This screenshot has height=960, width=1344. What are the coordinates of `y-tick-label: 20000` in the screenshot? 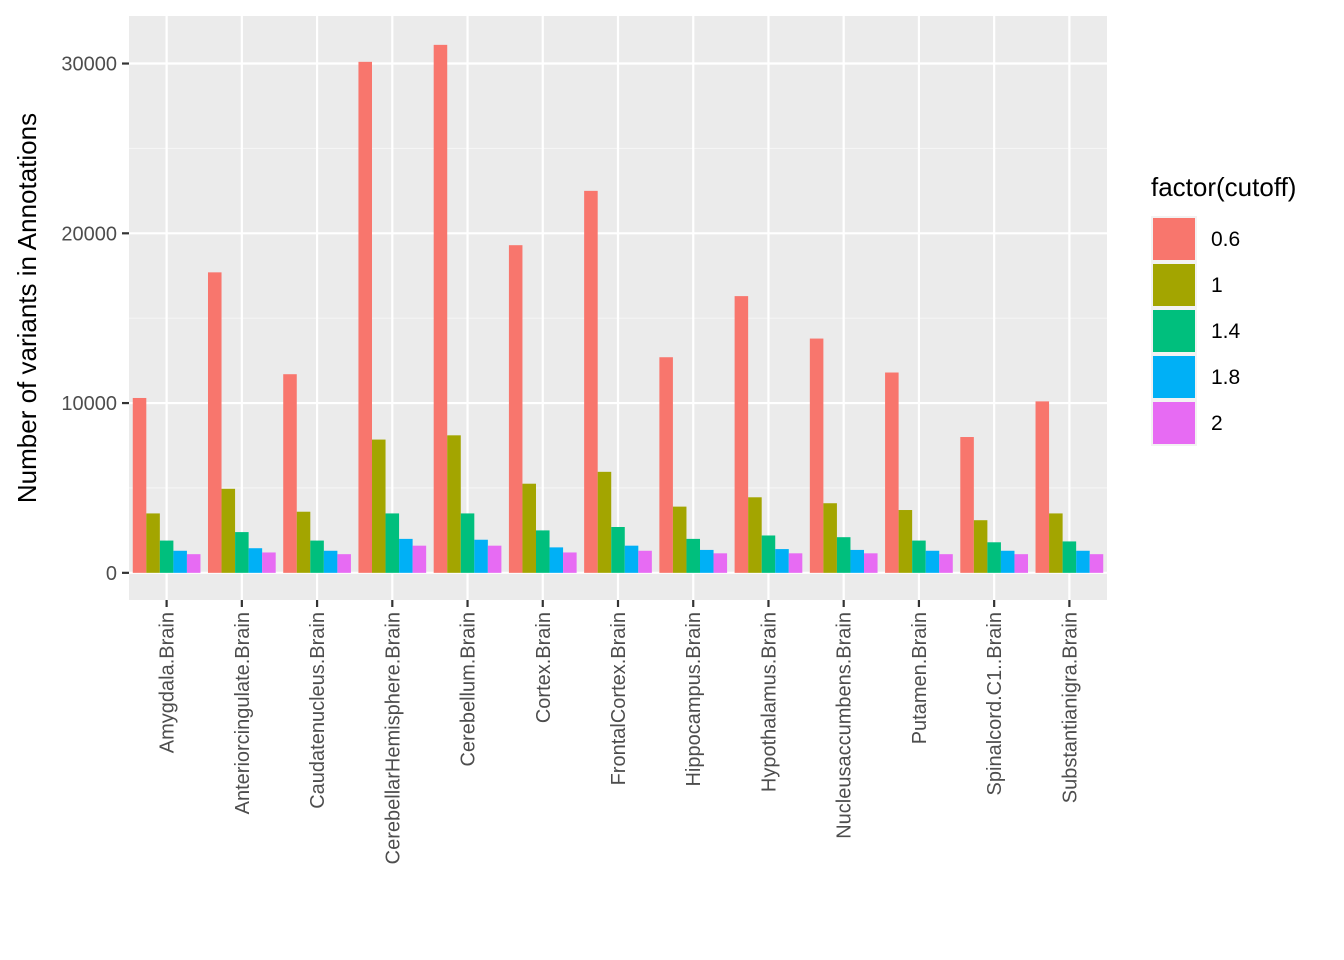 It's located at (89, 234).